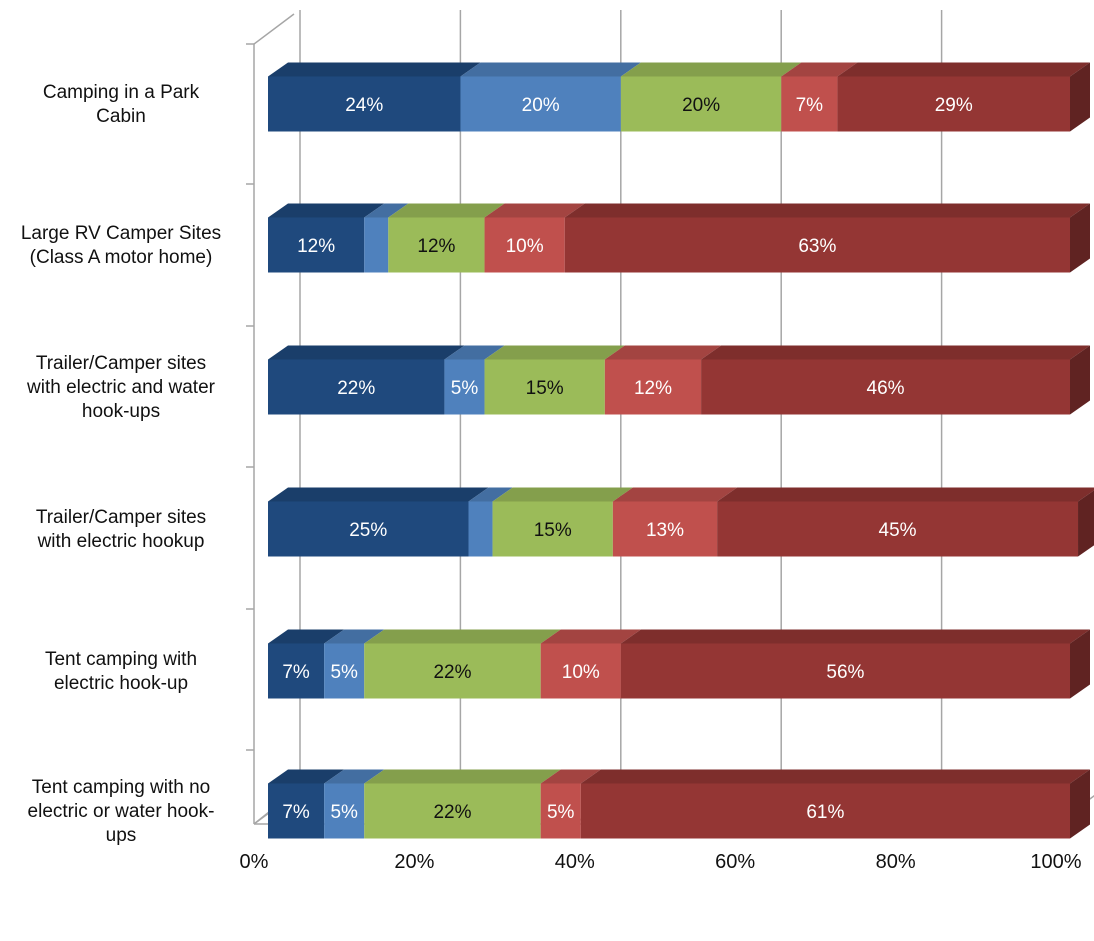  What do you see at coordinates (121, 92) in the screenshot?
I see `category-label-line: Camping in a Park` at bounding box center [121, 92].